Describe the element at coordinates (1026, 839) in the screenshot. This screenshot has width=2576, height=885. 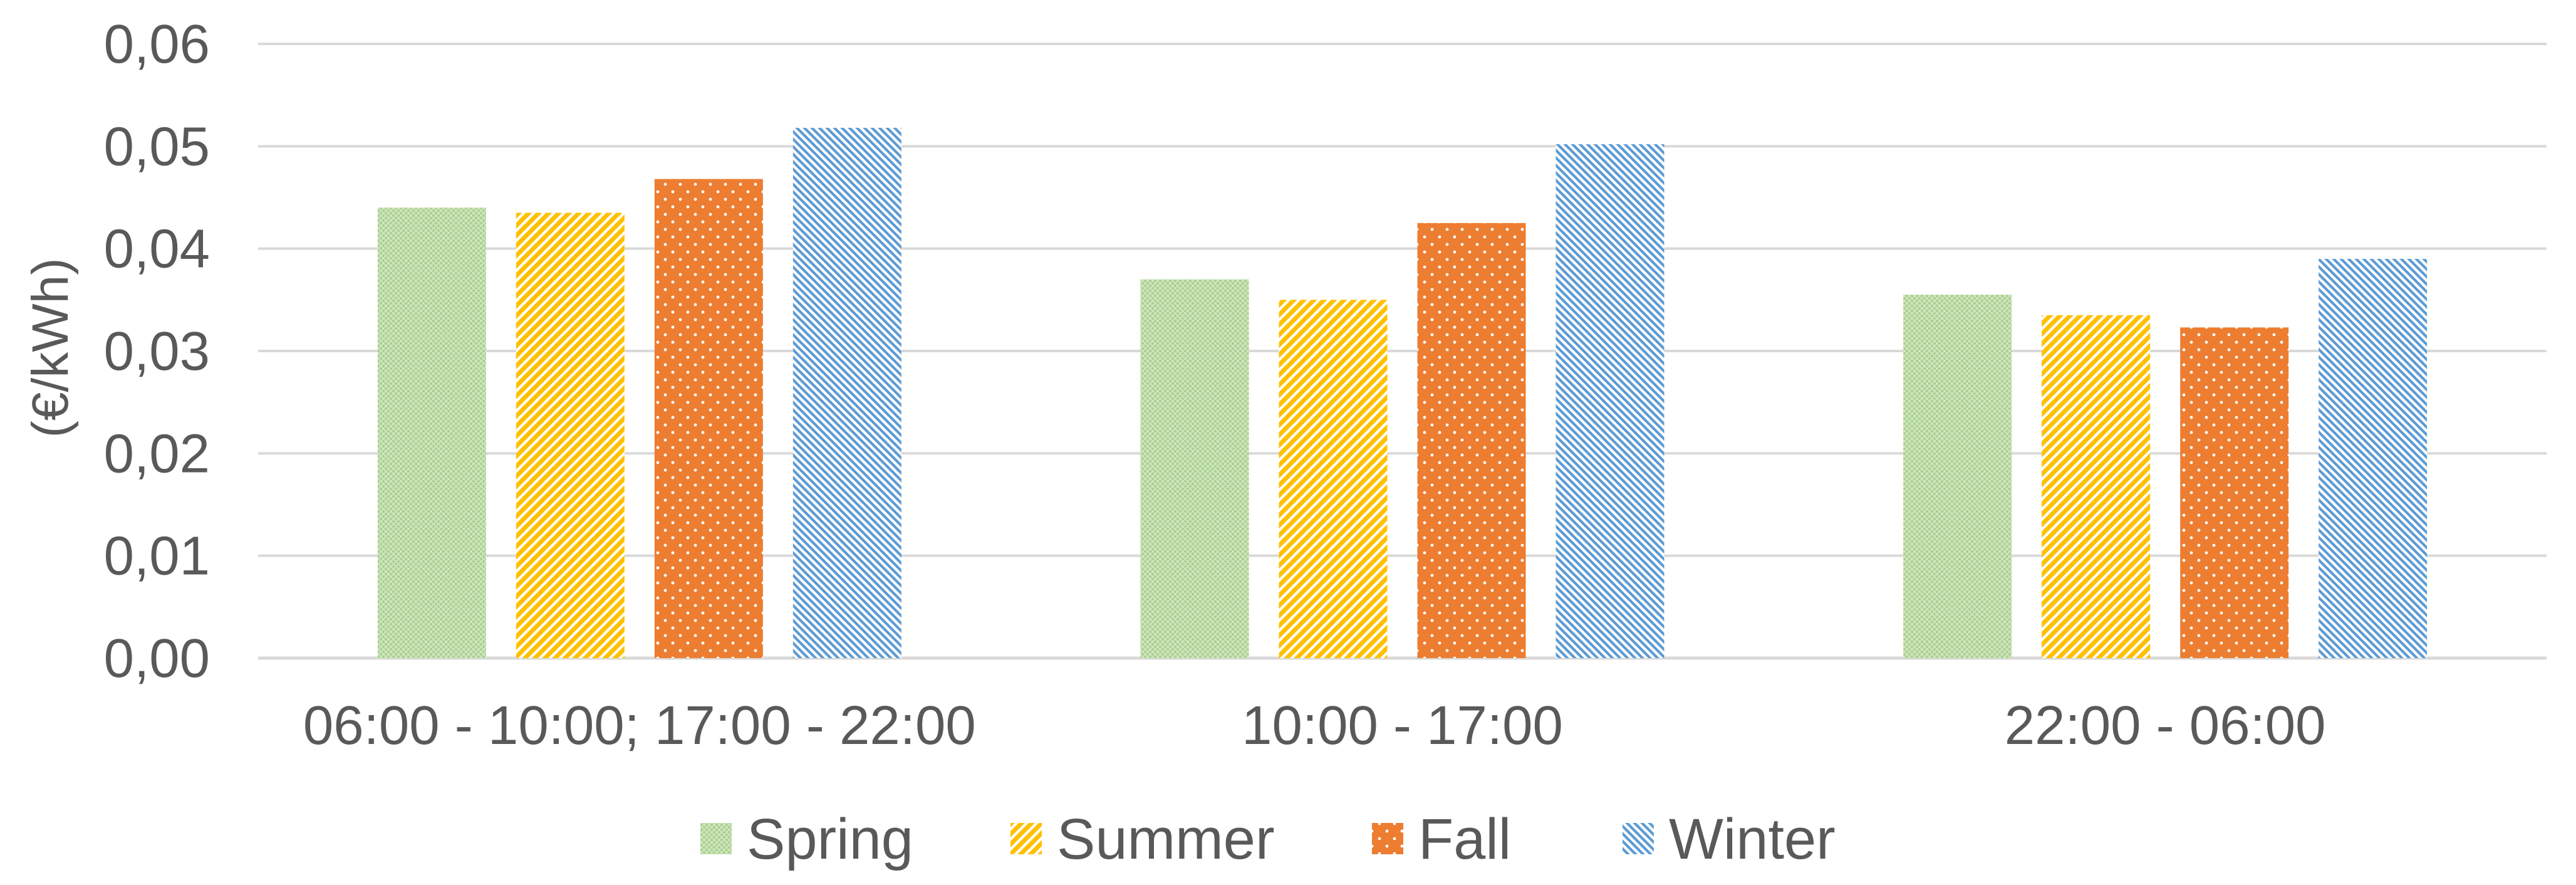
I see `legend-swatch-summer` at that location.